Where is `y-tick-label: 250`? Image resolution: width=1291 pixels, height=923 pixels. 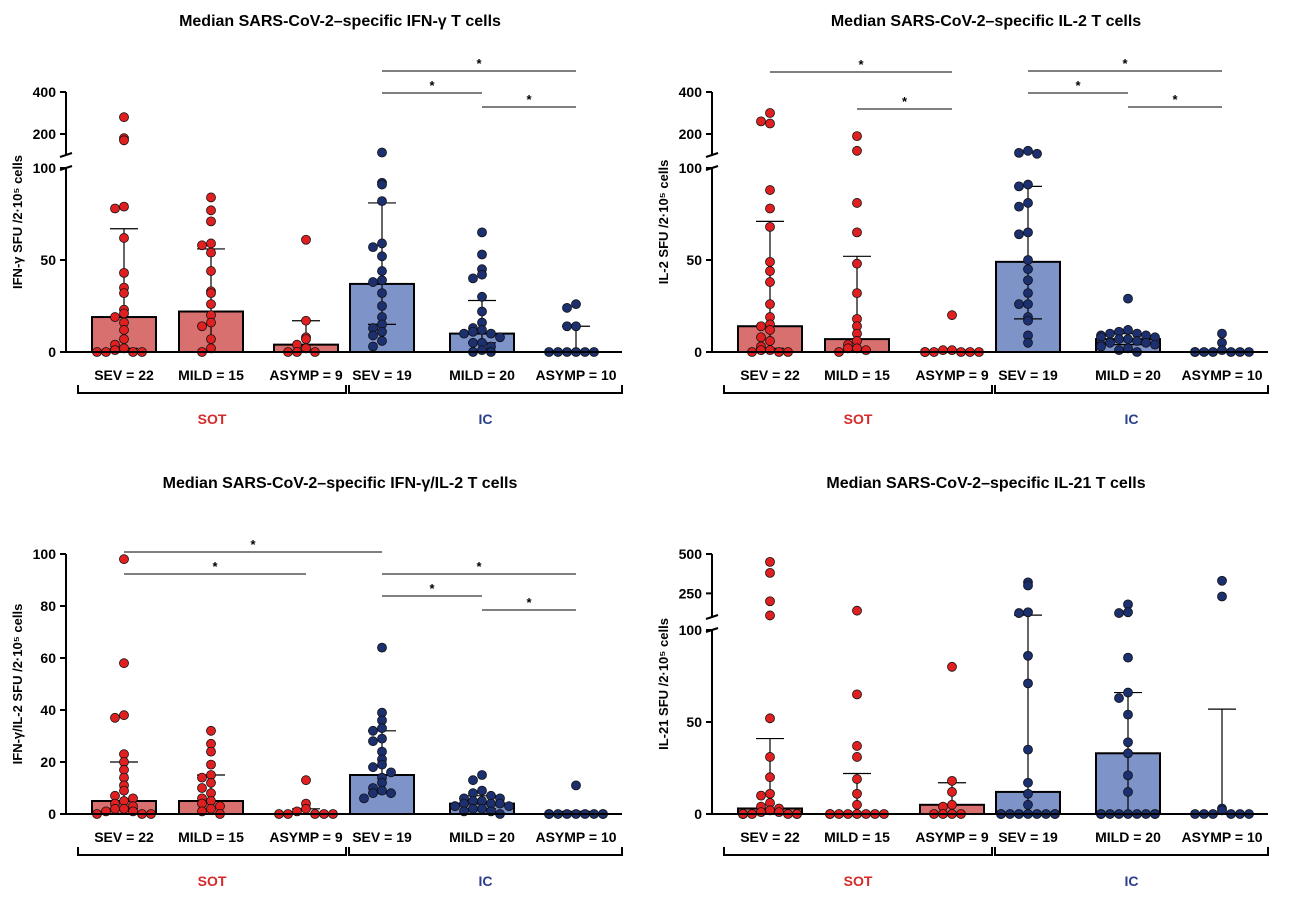 y-tick-label: 250 is located at coordinates (691, 593).